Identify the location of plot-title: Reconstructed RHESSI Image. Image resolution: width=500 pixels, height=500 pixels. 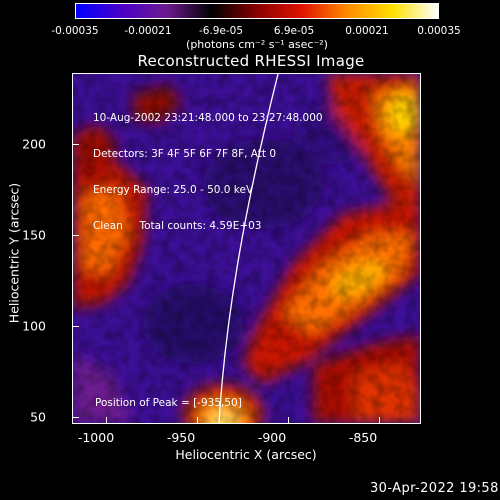
(251, 61).